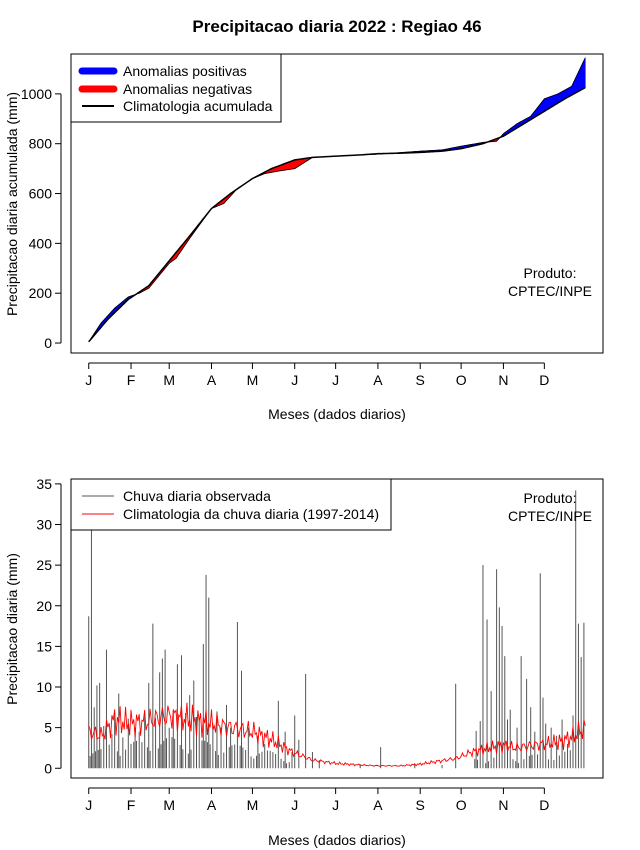 This screenshot has width=640, height=850. What do you see at coordinates (48, 728) in the screenshot?
I see `y-tick-label: 5` at bounding box center [48, 728].